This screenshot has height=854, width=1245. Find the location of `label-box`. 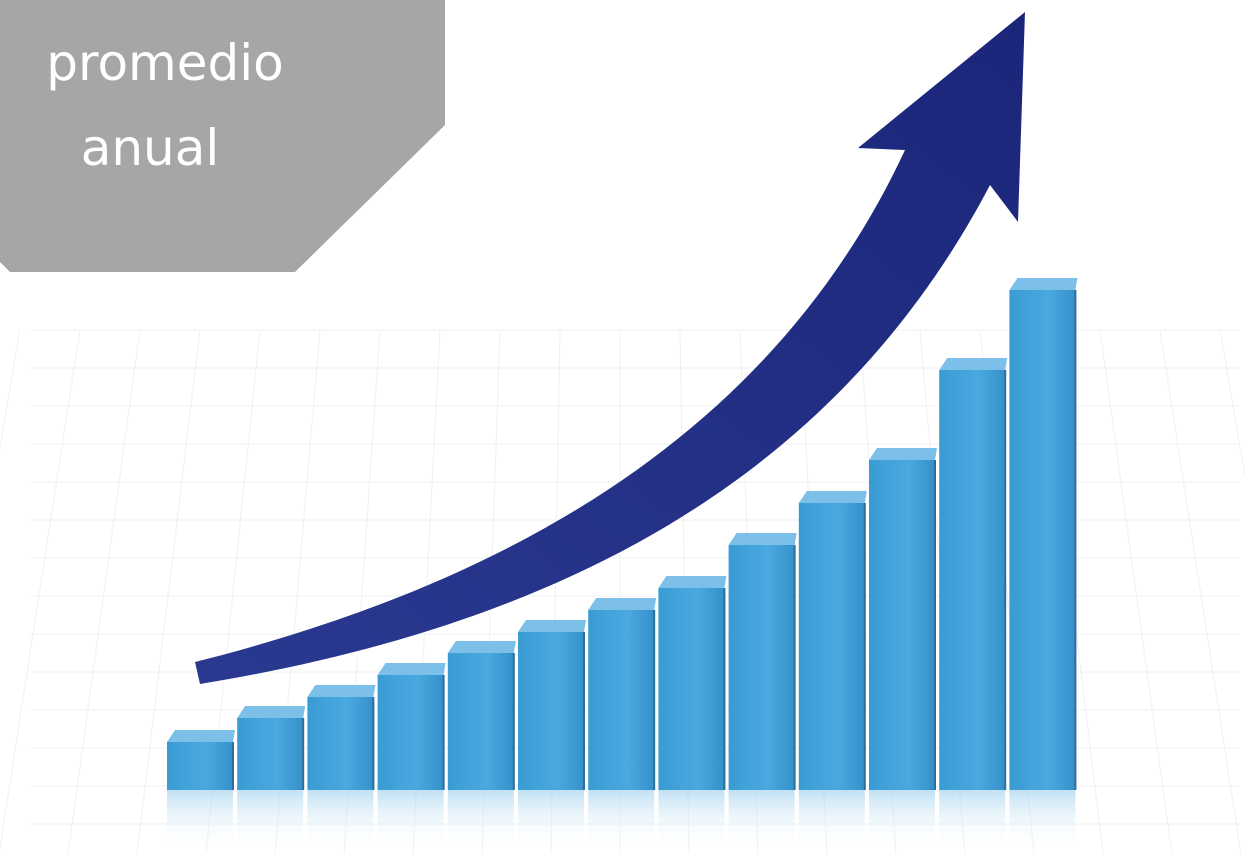

label-box is located at coordinates (222, 136).